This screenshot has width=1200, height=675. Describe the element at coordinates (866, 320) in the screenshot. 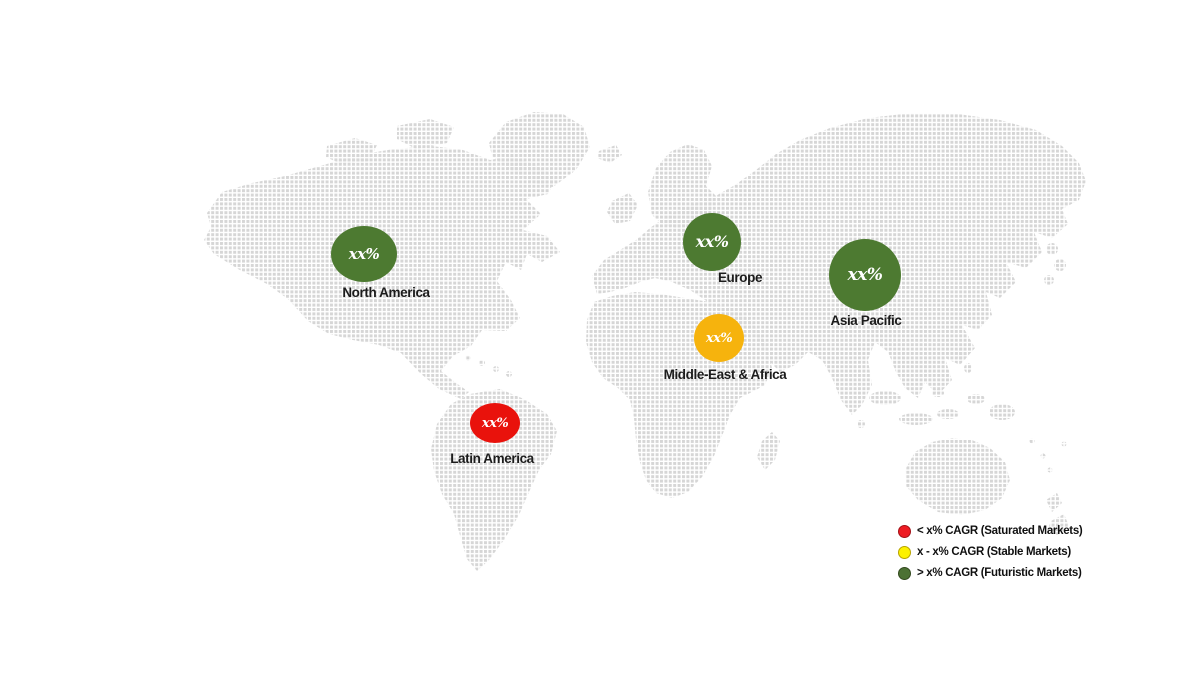

I see `region-label-asia-pacific: Asia Pacific` at that location.